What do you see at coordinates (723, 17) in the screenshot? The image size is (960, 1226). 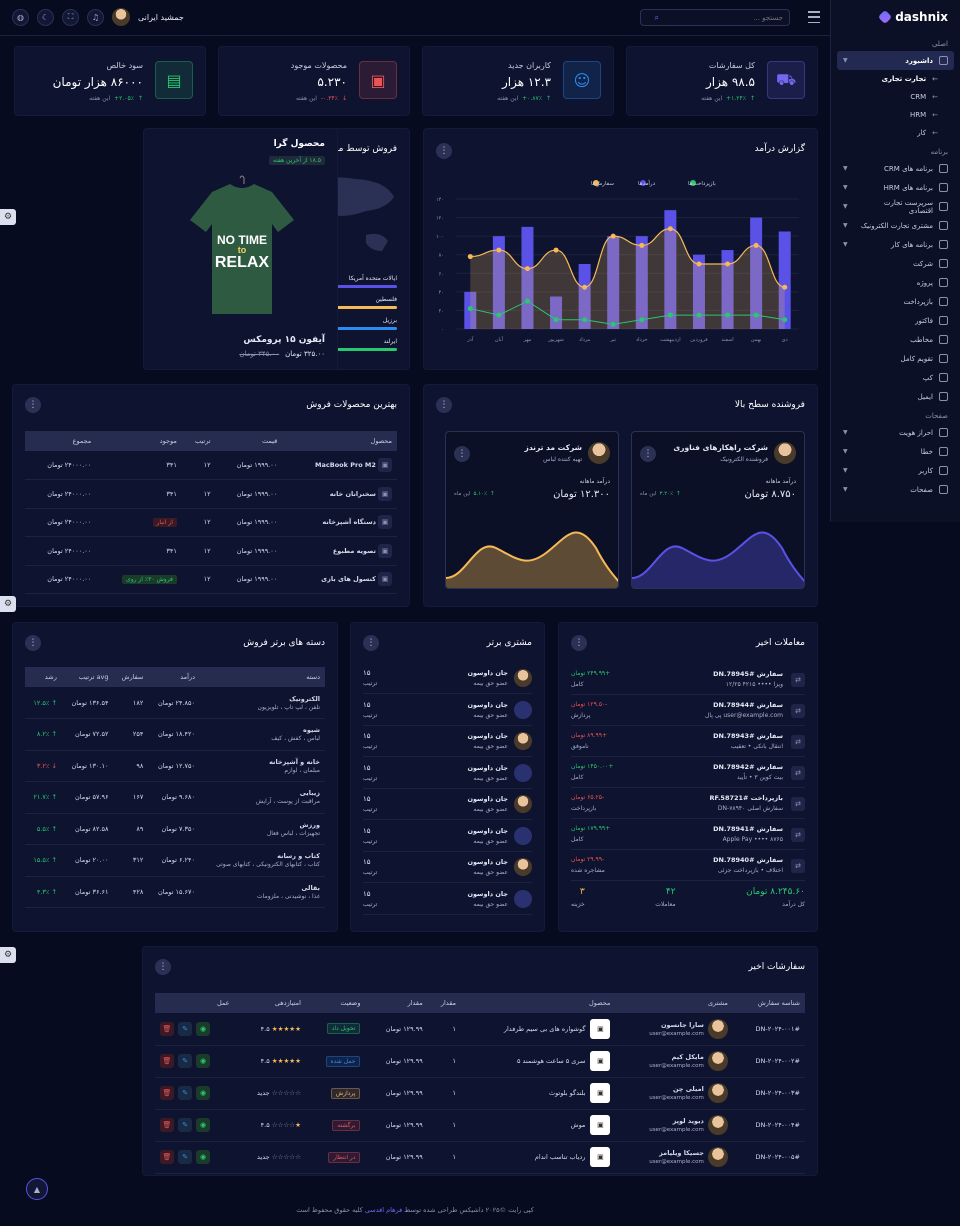 I see `search-input` at bounding box center [723, 17].